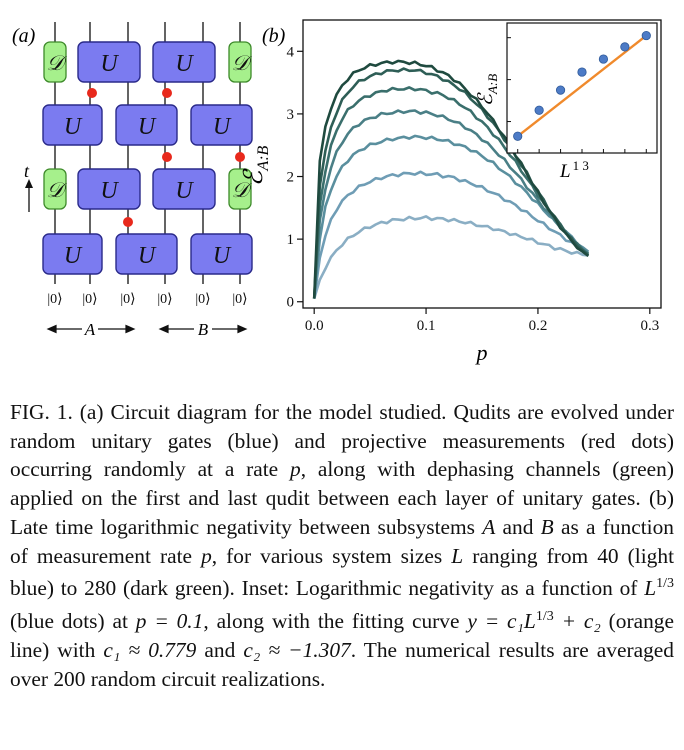  What do you see at coordinates (426, 326) in the screenshot?
I see `x-tick-label: 0.1` at bounding box center [426, 326].